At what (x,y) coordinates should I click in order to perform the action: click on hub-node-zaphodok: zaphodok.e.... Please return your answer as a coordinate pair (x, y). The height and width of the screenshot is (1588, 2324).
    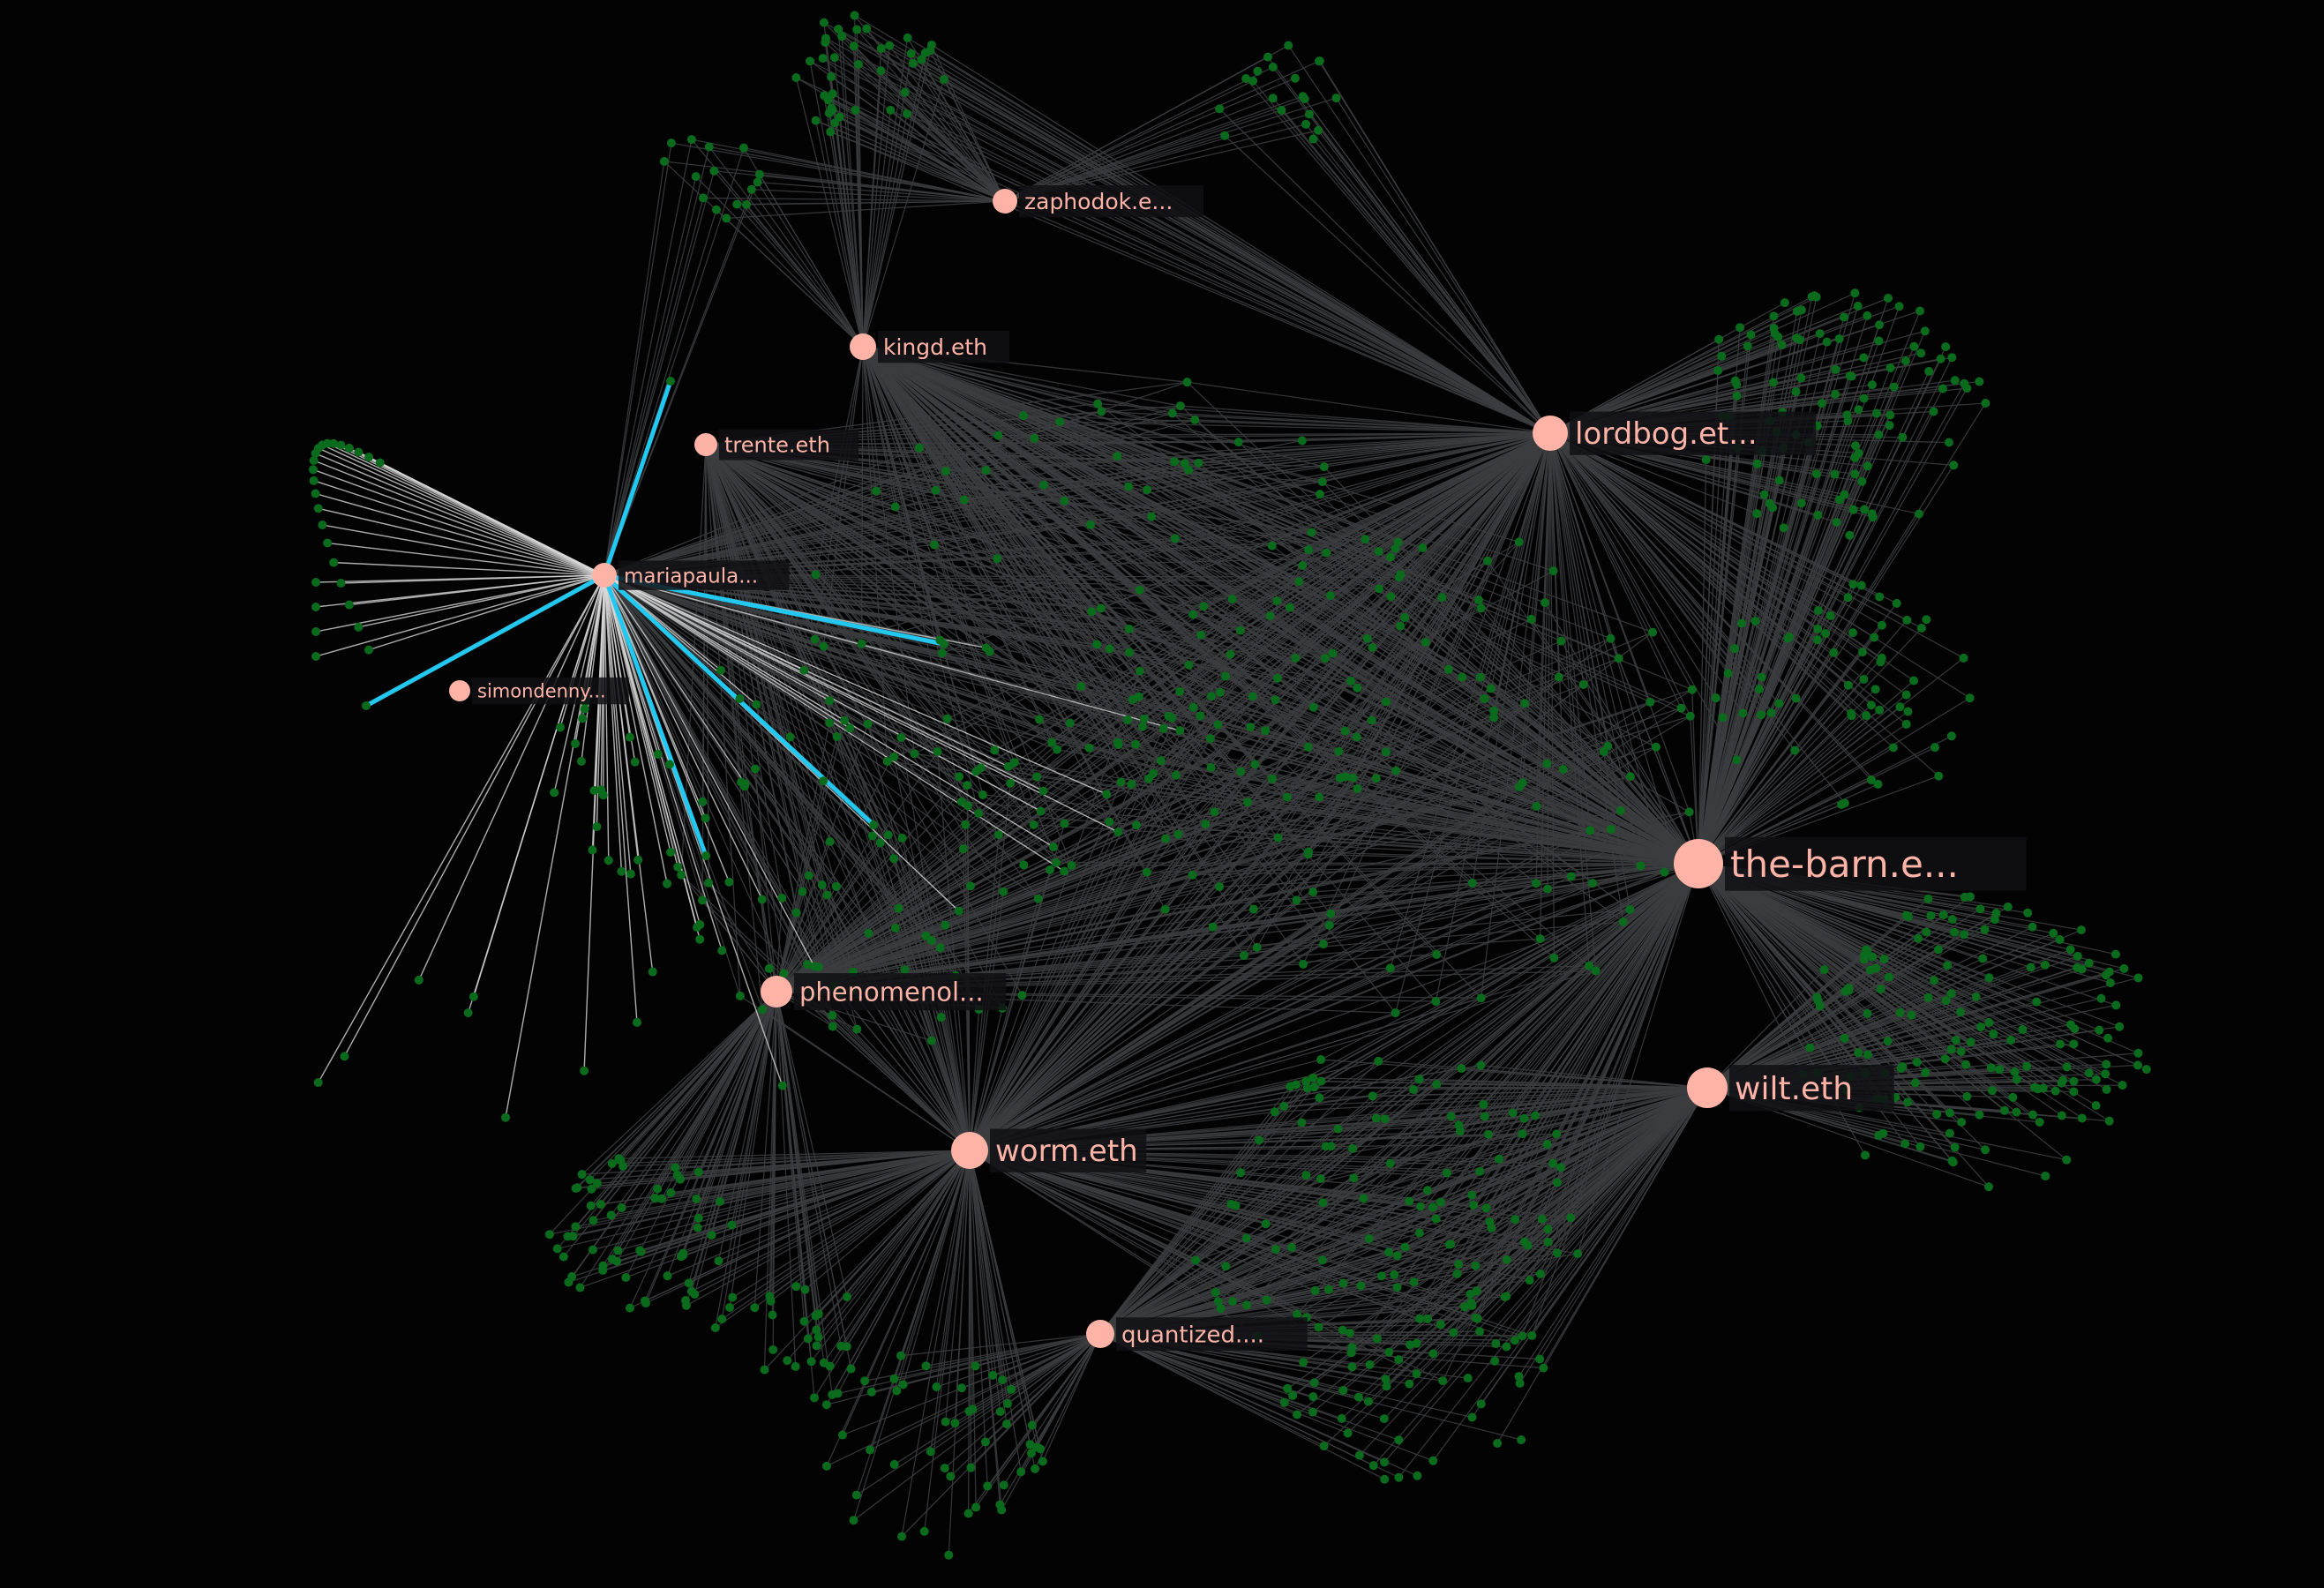
    Looking at the image, I should click on (1098, 201).